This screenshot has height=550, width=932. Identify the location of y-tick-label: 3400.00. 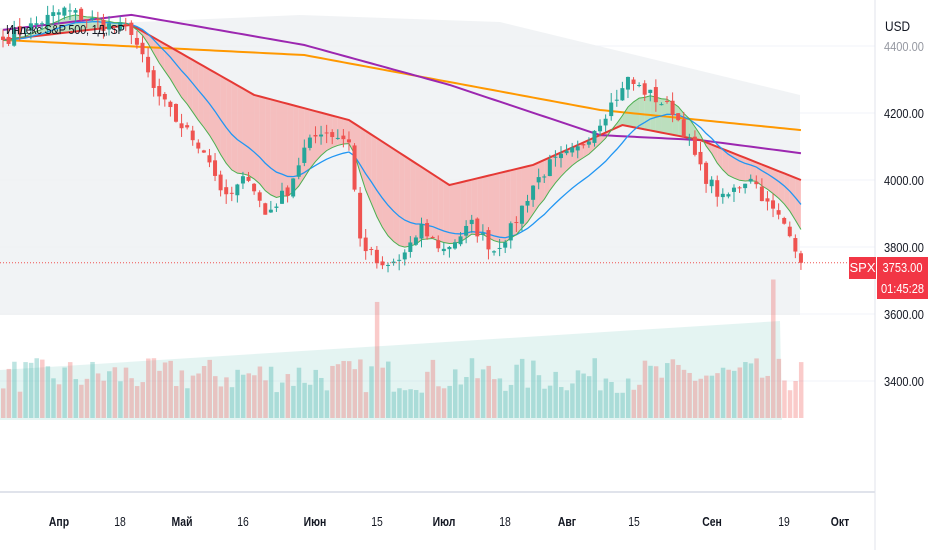
(904, 381).